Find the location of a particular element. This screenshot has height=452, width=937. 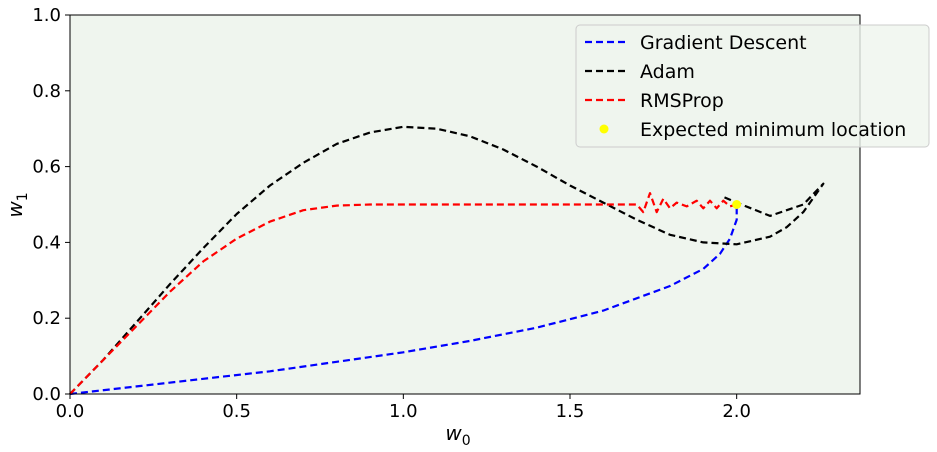

legend-label-adam: Adam is located at coordinates (667, 72).